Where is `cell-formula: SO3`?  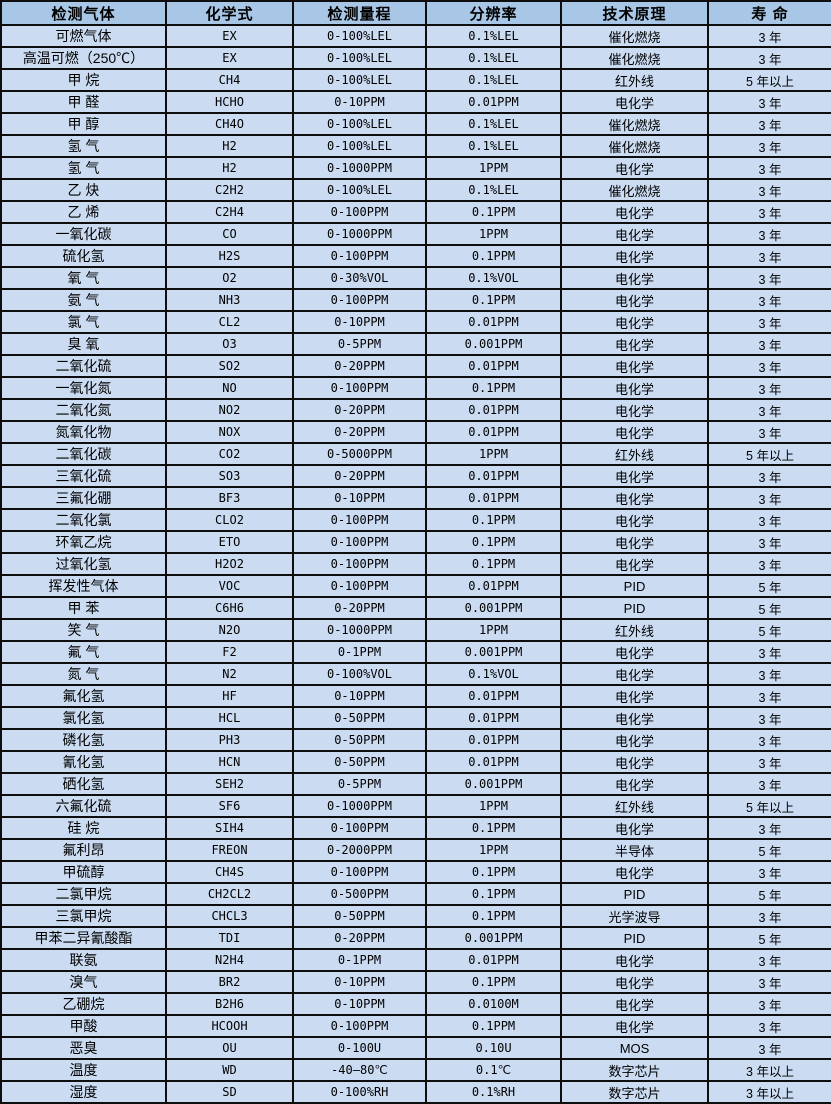
cell-formula: SO3 is located at coordinates (229, 476).